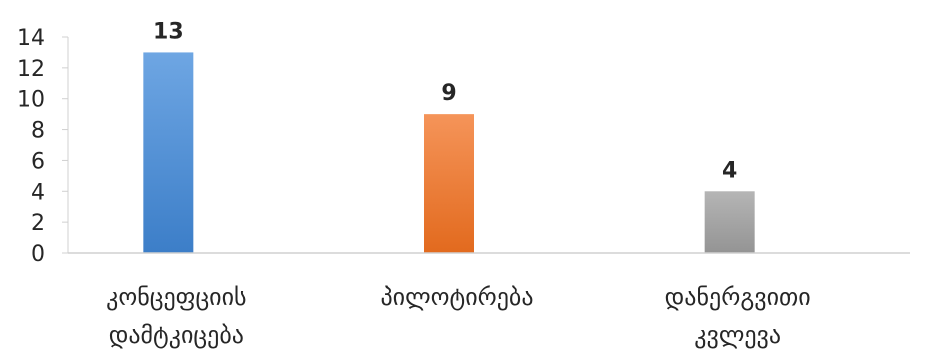  Describe the element at coordinates (729, 170) in the screenshot. I see `data-label-2: 4` at that location.